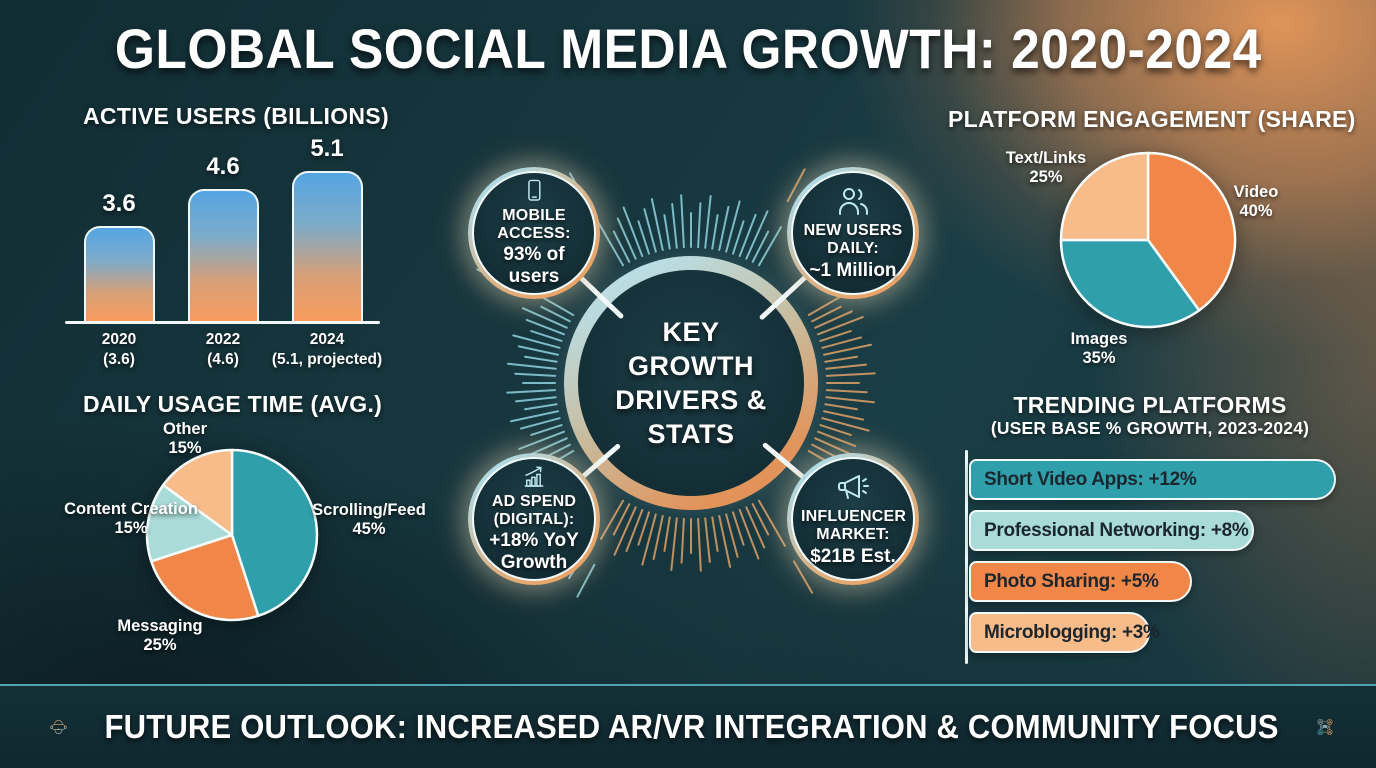  I want to click on stat-value: ~1 Million, so click(853, 270).